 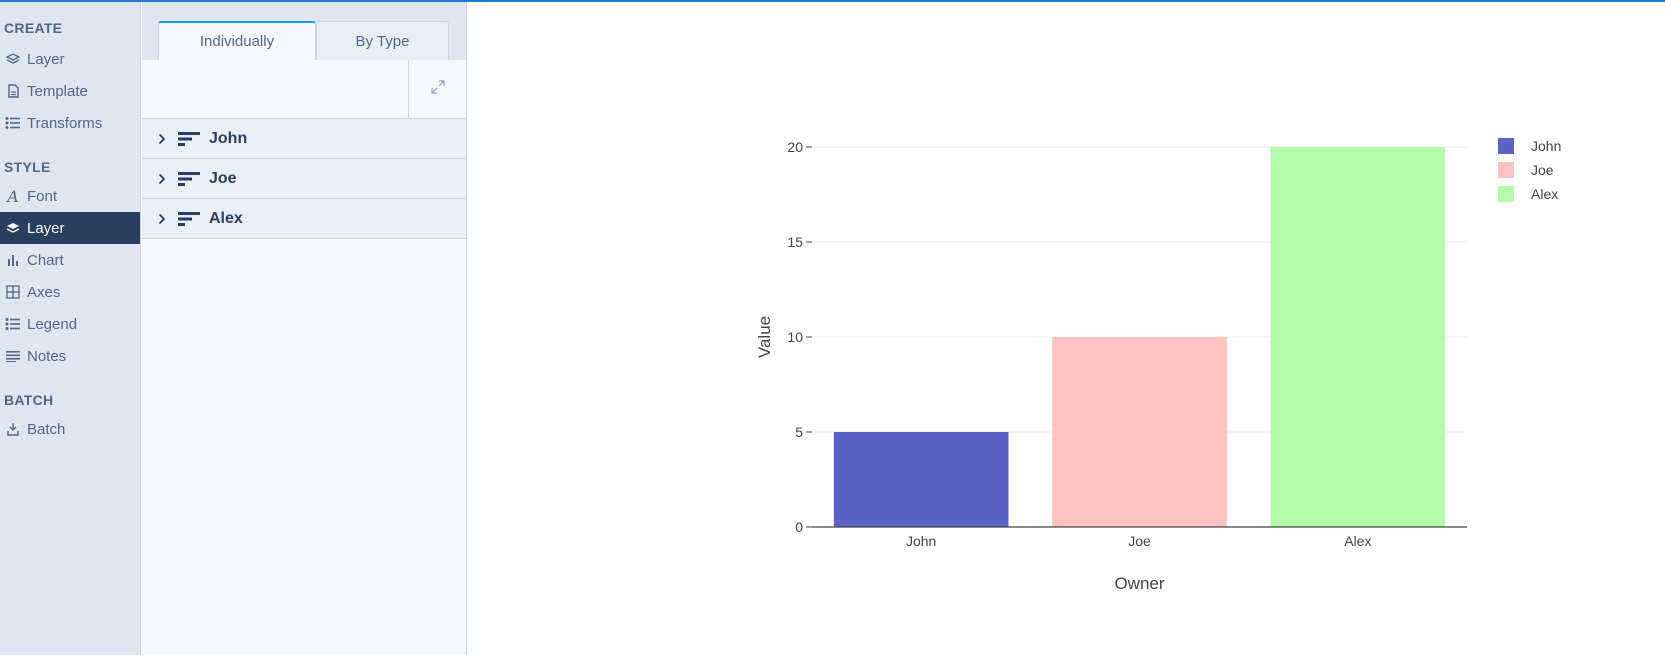 I want to click on y-tick-label: 10, so click(x=795, y=337).